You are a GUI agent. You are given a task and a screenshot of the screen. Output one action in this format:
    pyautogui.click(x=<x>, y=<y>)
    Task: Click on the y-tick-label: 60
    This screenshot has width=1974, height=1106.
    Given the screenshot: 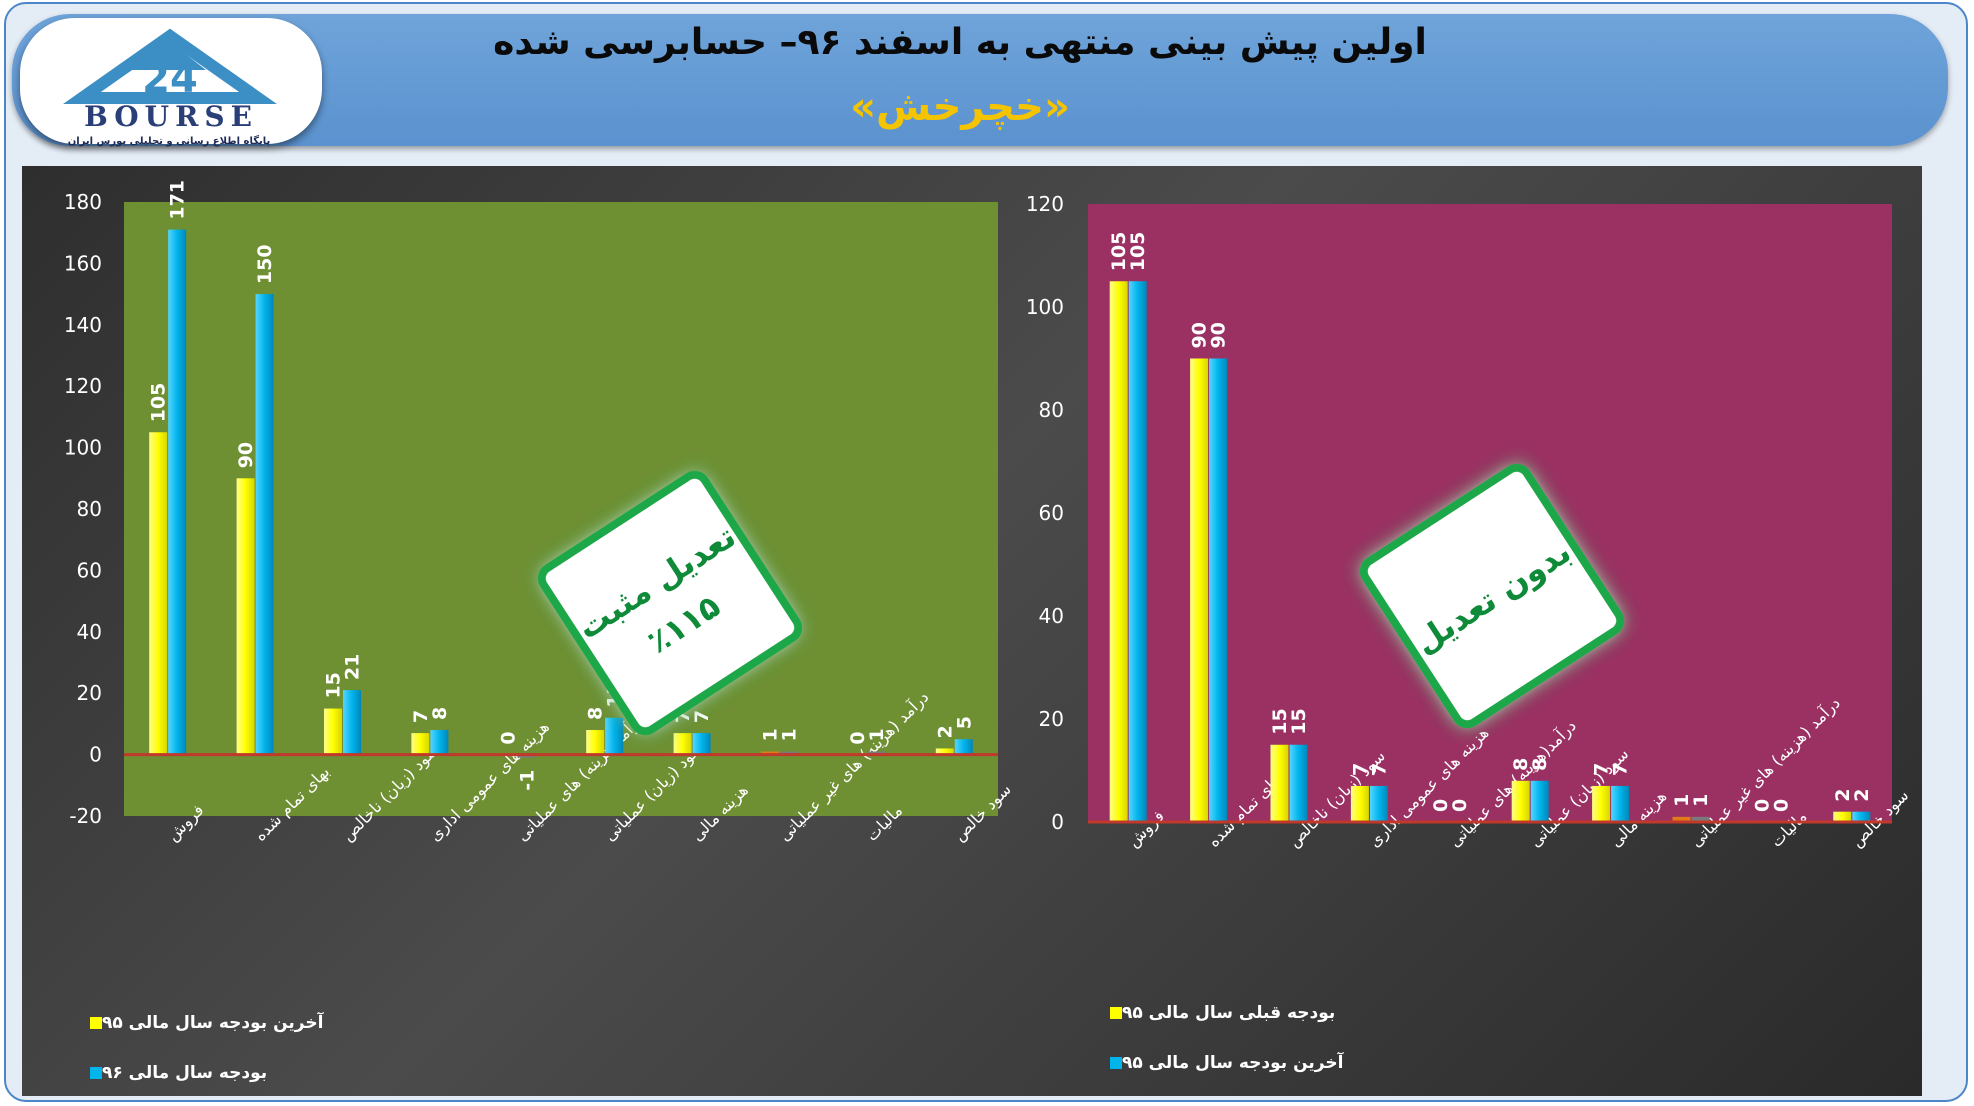 What is the action you would take?
    pyautogui.click(x=89, y=570)
    